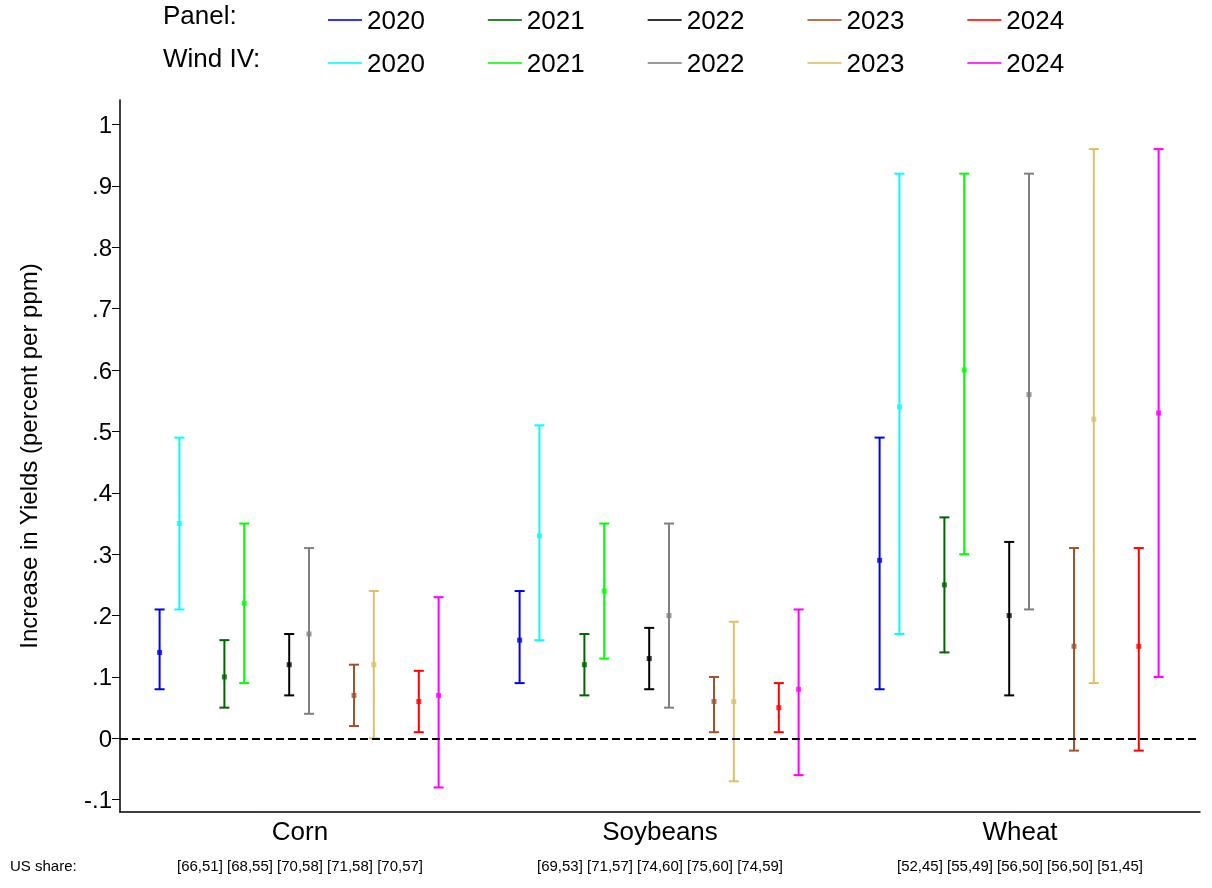 This screenshot has width=1212, height=888. Describe the element at coordinates (101, 309) in the screenshot. I see `y-tick-label: .7` at that location.